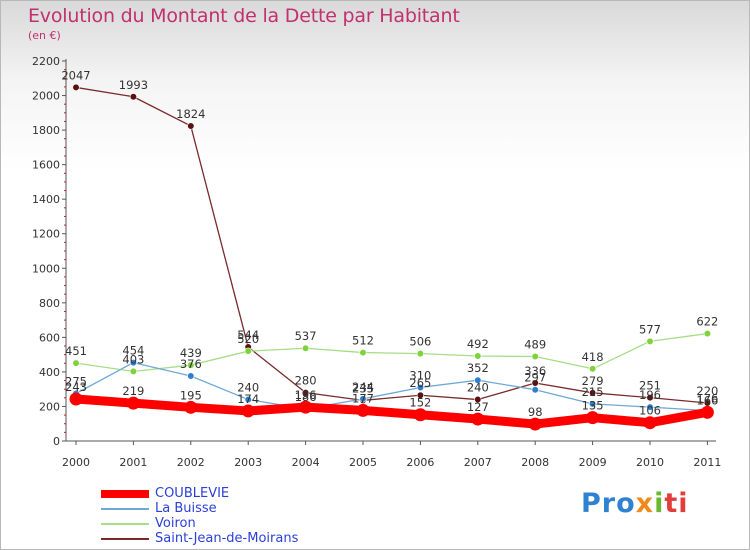 Image resolution: width=750 pixels, height=550 pixels. I want to click on data-label: 195, so click(191, 395).